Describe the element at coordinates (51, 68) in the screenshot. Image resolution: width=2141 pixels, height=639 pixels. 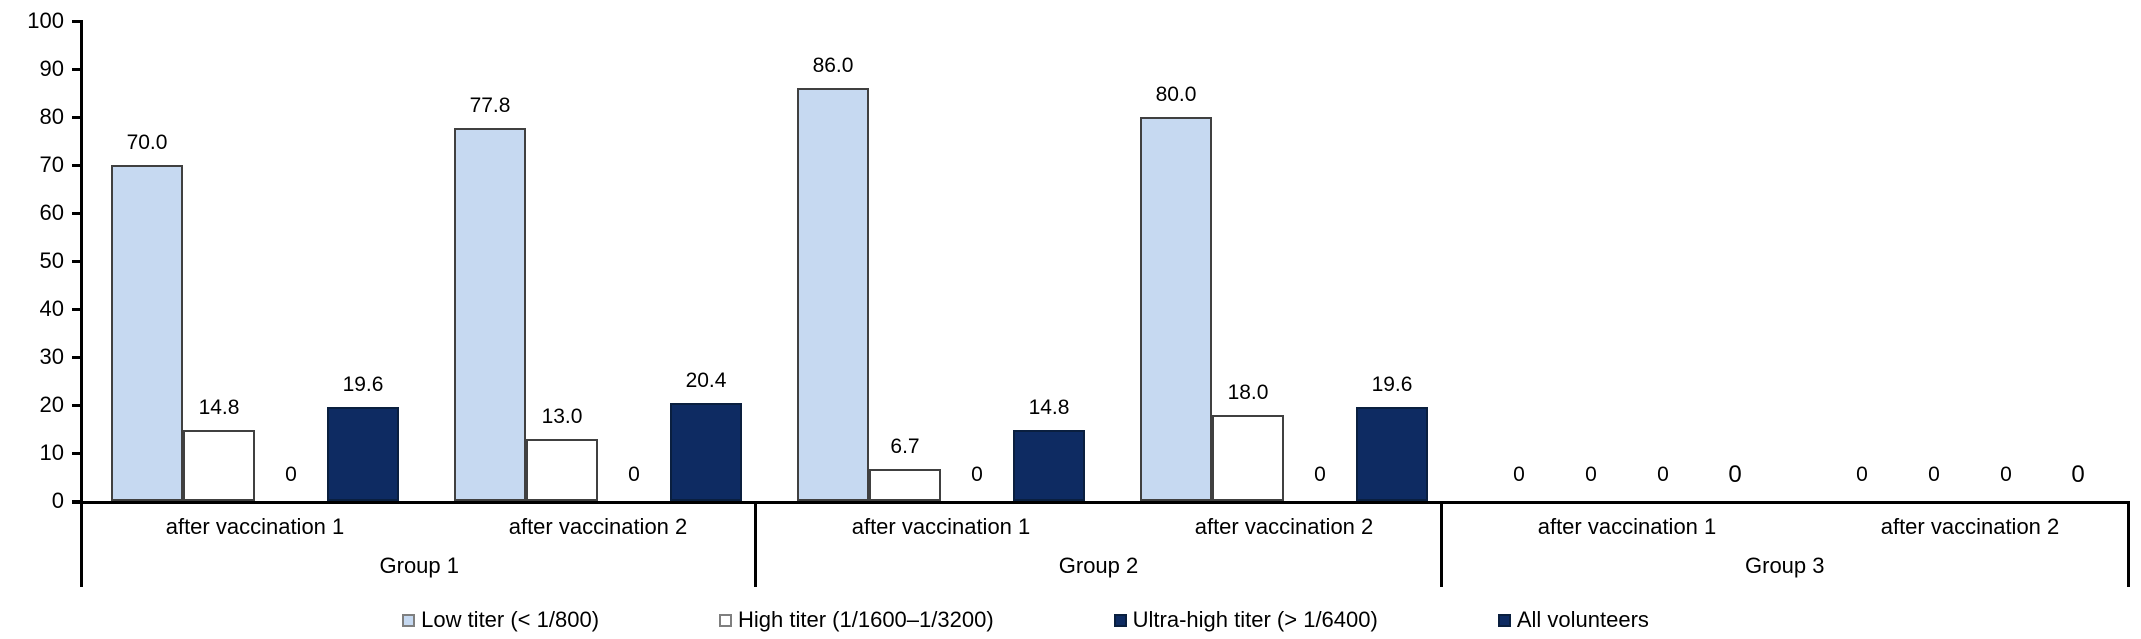
I see `y-axis-tick-label: 90` at that location.